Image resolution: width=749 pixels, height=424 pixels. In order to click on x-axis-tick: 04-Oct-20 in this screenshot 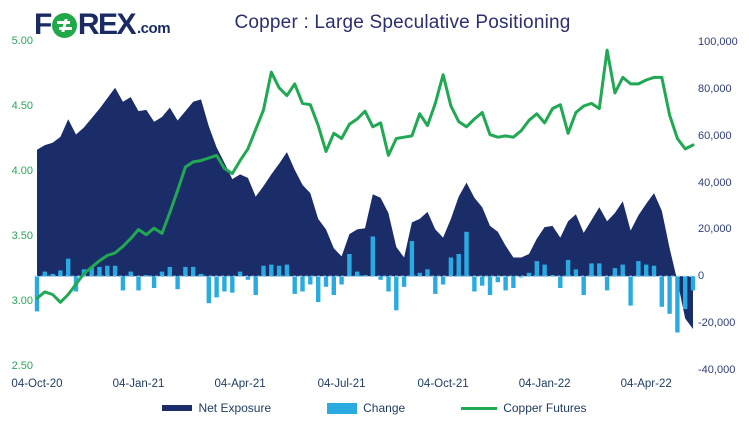, I will do `click(37, 384)`.